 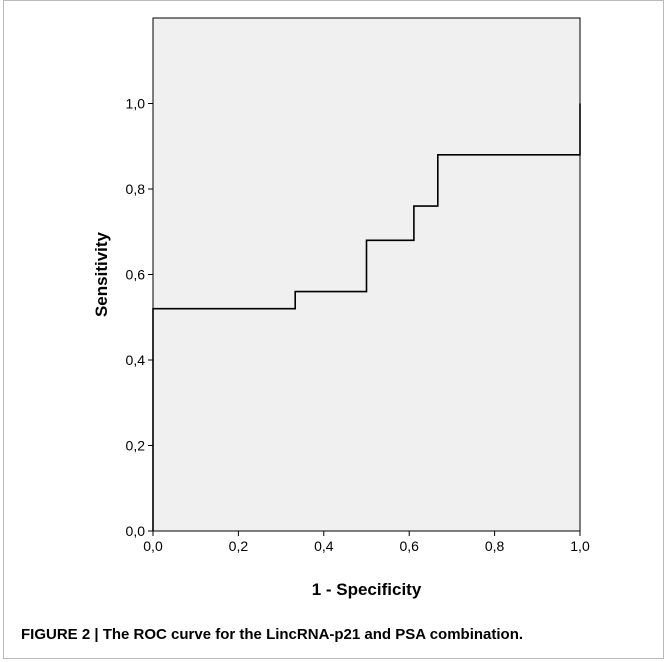 What do you see at coordinates (495, 546) in the screenshot?
I see `x-tick-label: 0,8` at bounding box center [495, 546].